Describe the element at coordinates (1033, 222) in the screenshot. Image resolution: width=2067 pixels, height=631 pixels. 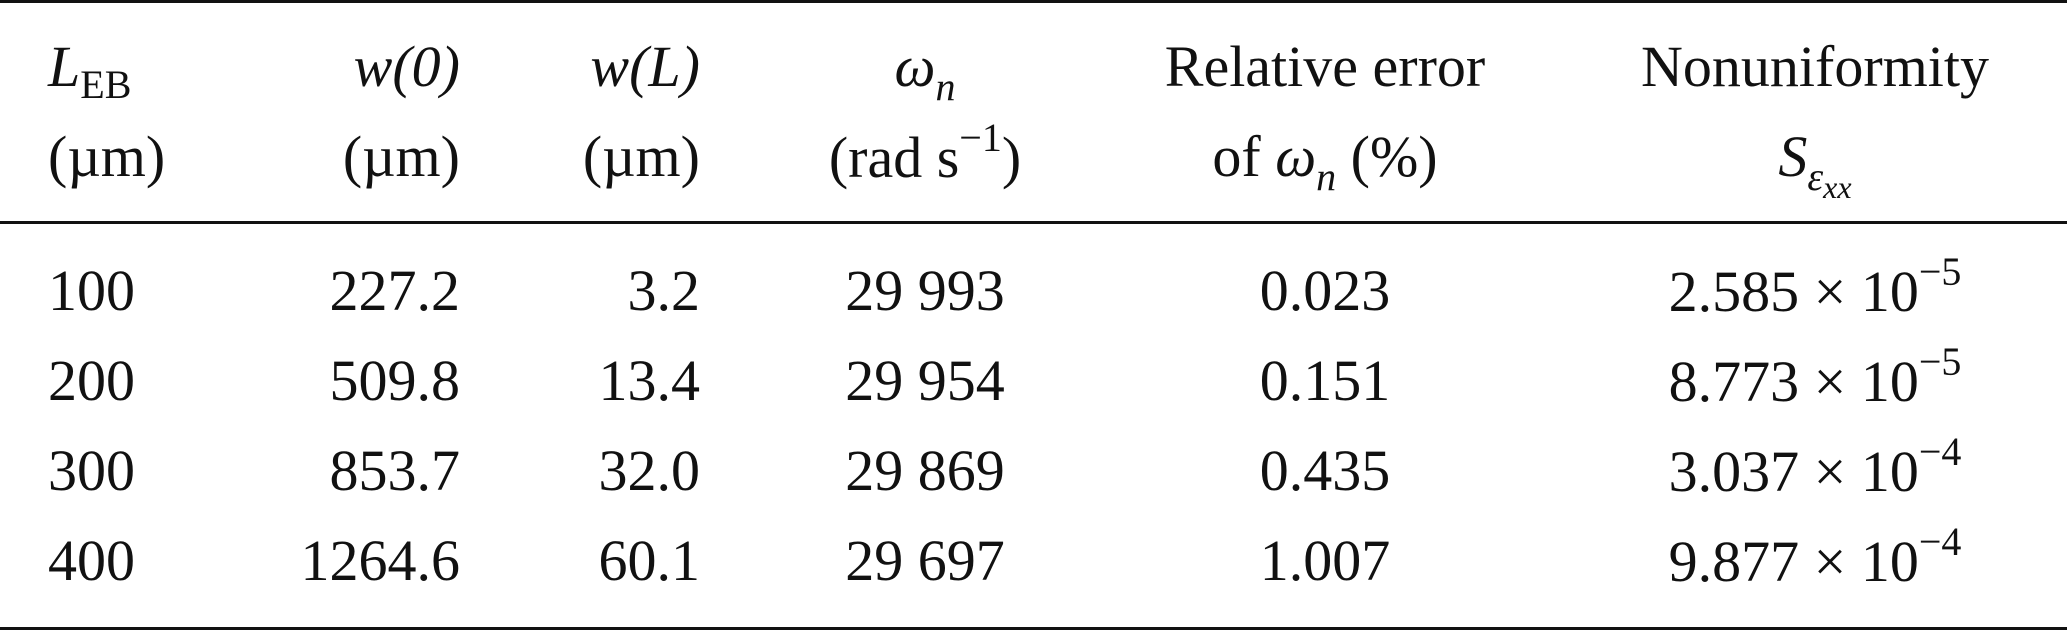
I see `header-rule` at that location.